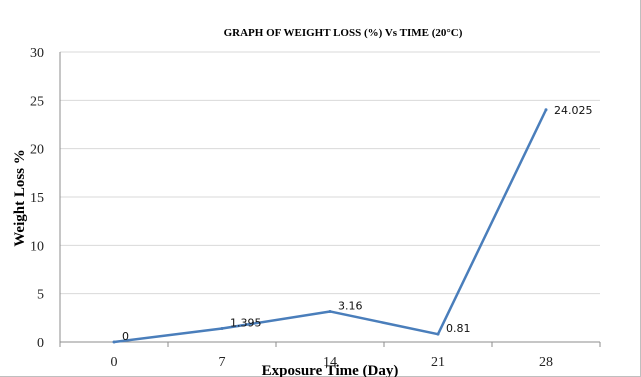 Image resolution: width=641 pixels, height=377 pixels. I want to click on y-tick-label: 20, so click(37, 150).